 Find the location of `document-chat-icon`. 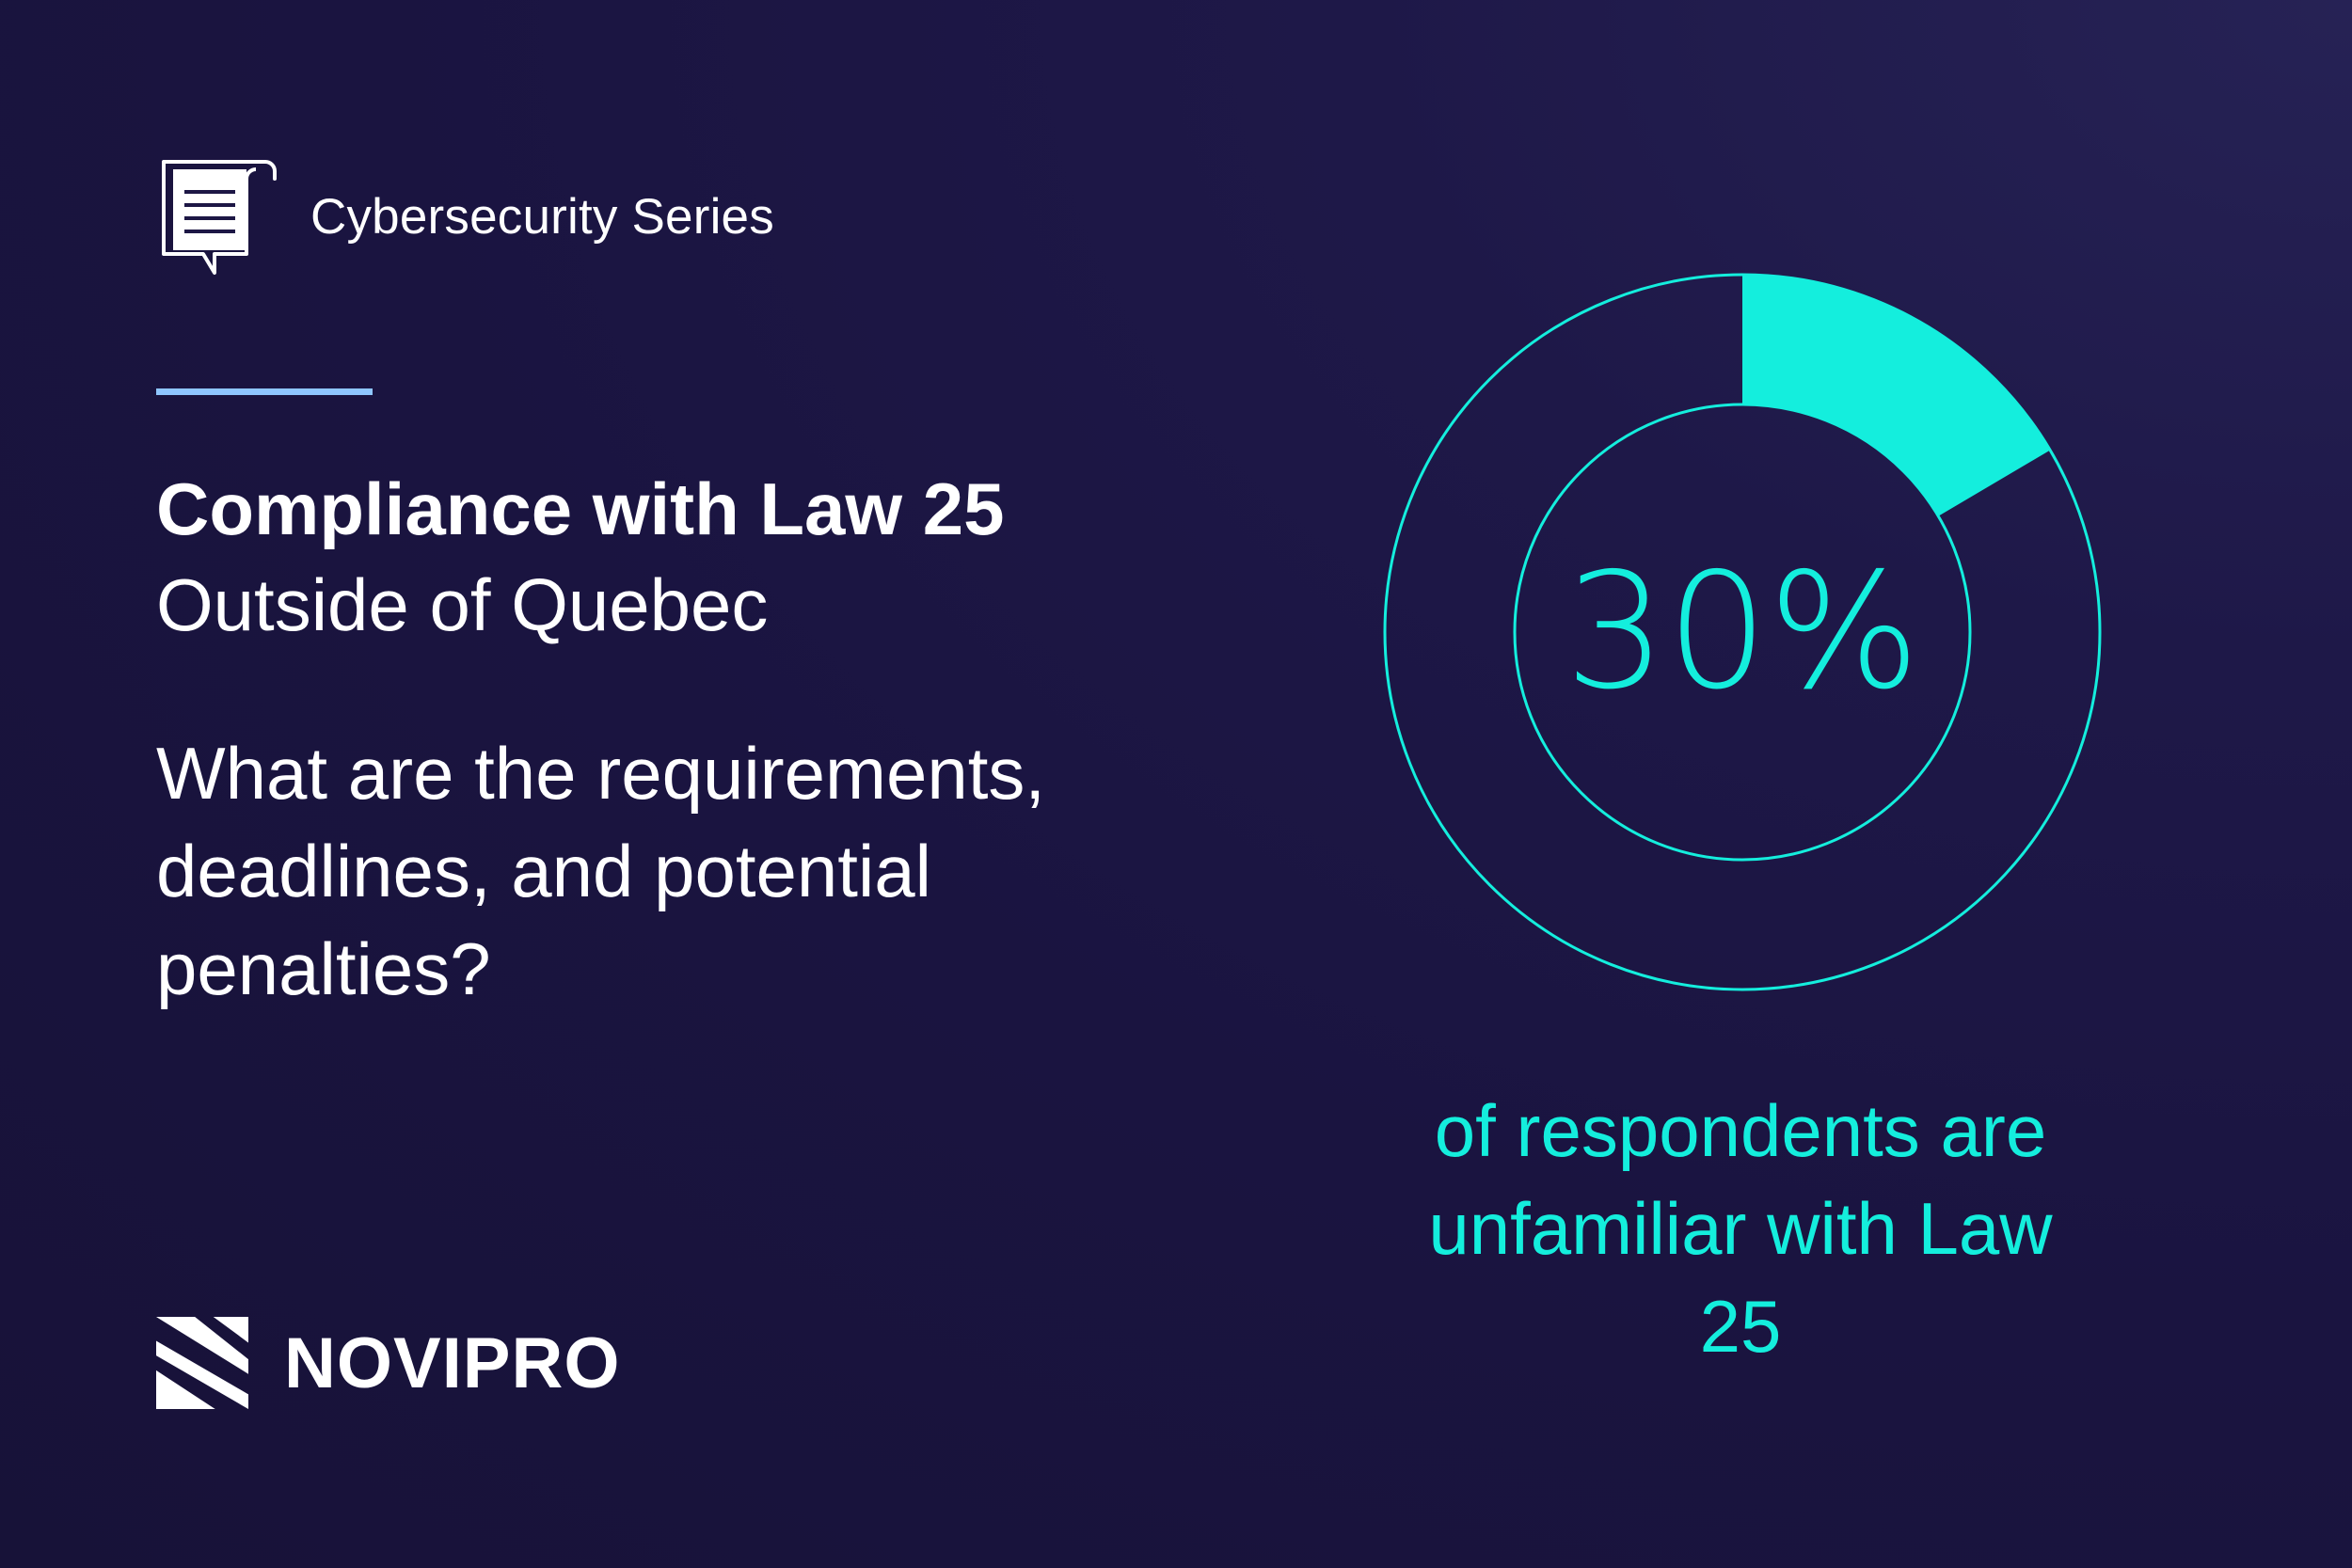

document-chat-icon is located at coordinates (219, 217).